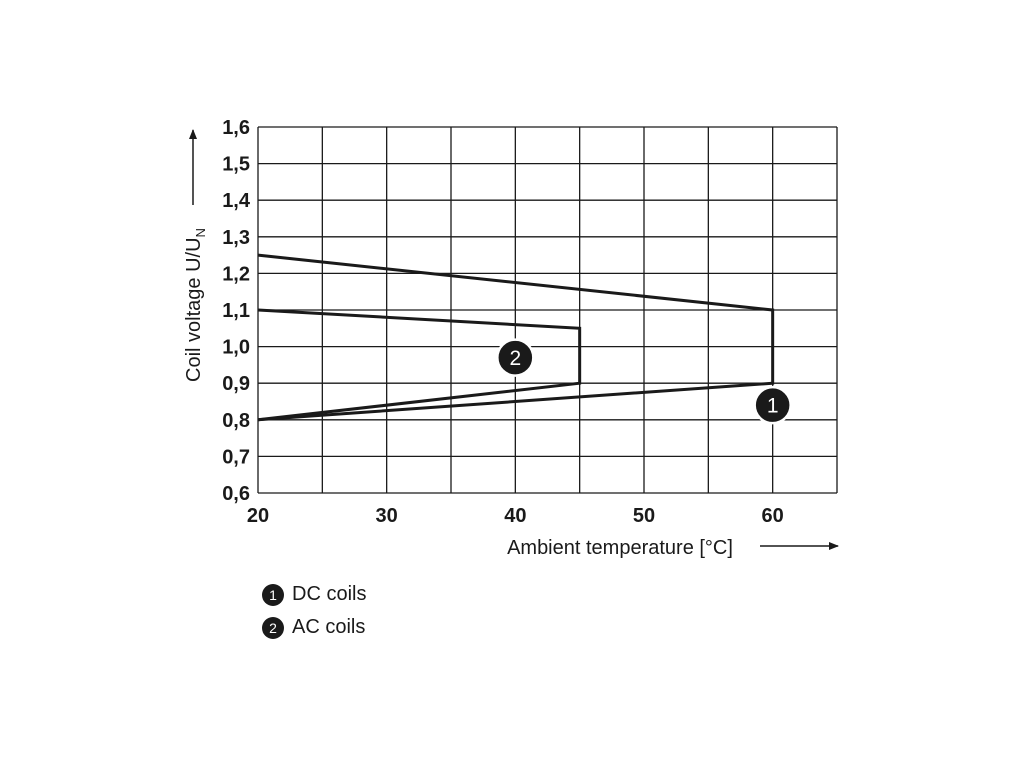 This screenshot has width=1020, height=765. What do you see at coordinates (515, 516) in the screenshot?
I see `x-tick-label: 40` at bounding box center [515, 516].